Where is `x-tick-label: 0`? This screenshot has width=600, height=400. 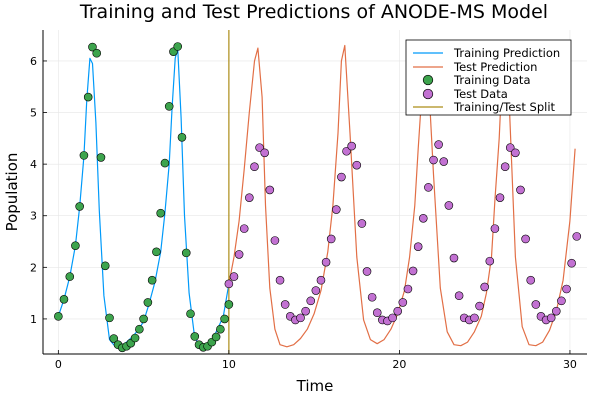
x-tick-label: 0 is located at coordinates (58, 364).